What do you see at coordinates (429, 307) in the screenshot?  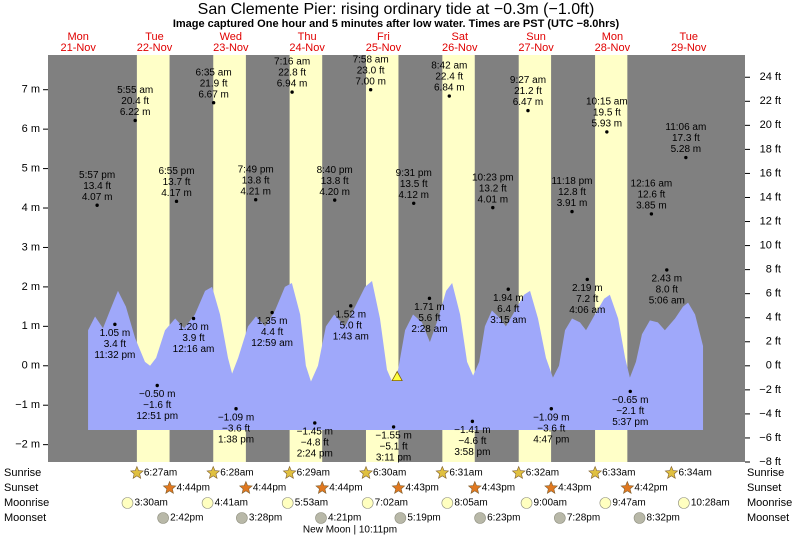 I see `tide-label: 1.71 m` at bounding box center [429, 307].